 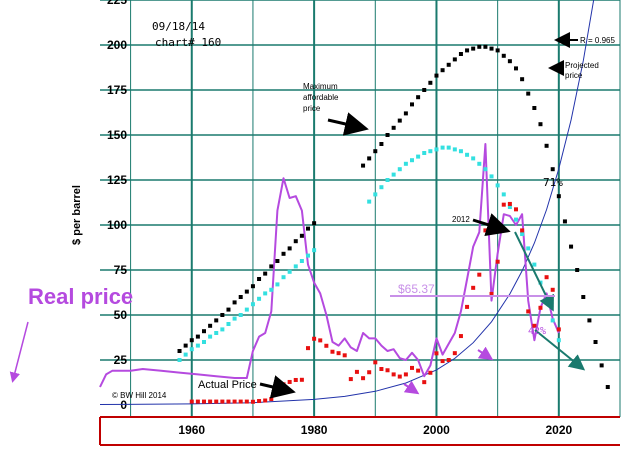 I want to click on max-affordable-label-2: affordable, so click(x=321, y=97).